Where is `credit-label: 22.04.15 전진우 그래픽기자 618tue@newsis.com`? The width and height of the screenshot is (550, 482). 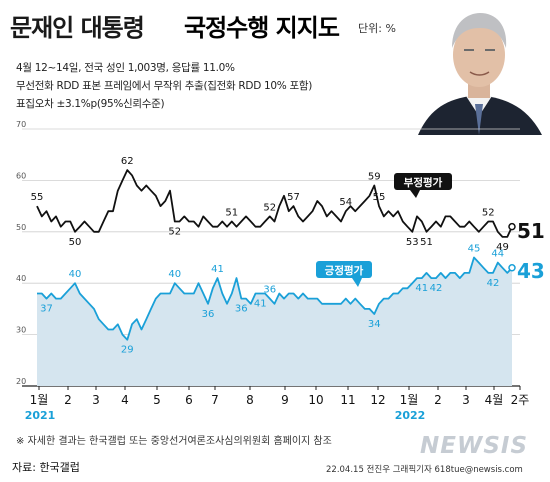
credit-label: 22.04.15 전진우 그래픽기자 618tue@newsis.com is located at coordinates (424, 470).